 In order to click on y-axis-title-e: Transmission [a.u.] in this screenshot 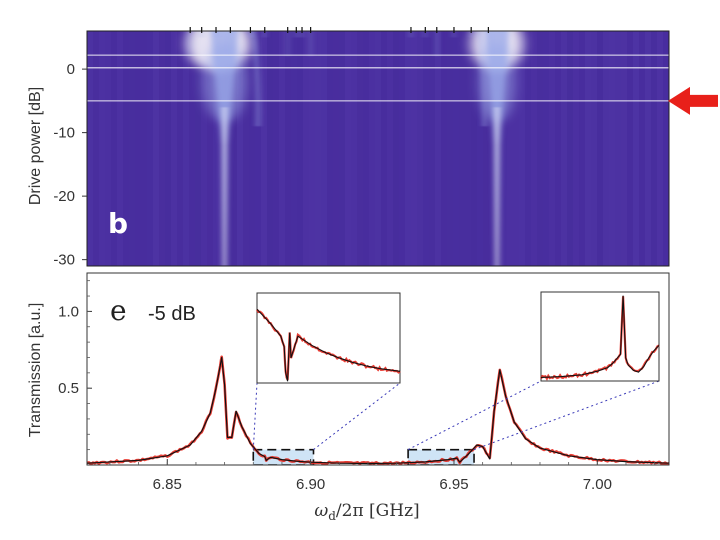, I will do `click(35, 370)`.